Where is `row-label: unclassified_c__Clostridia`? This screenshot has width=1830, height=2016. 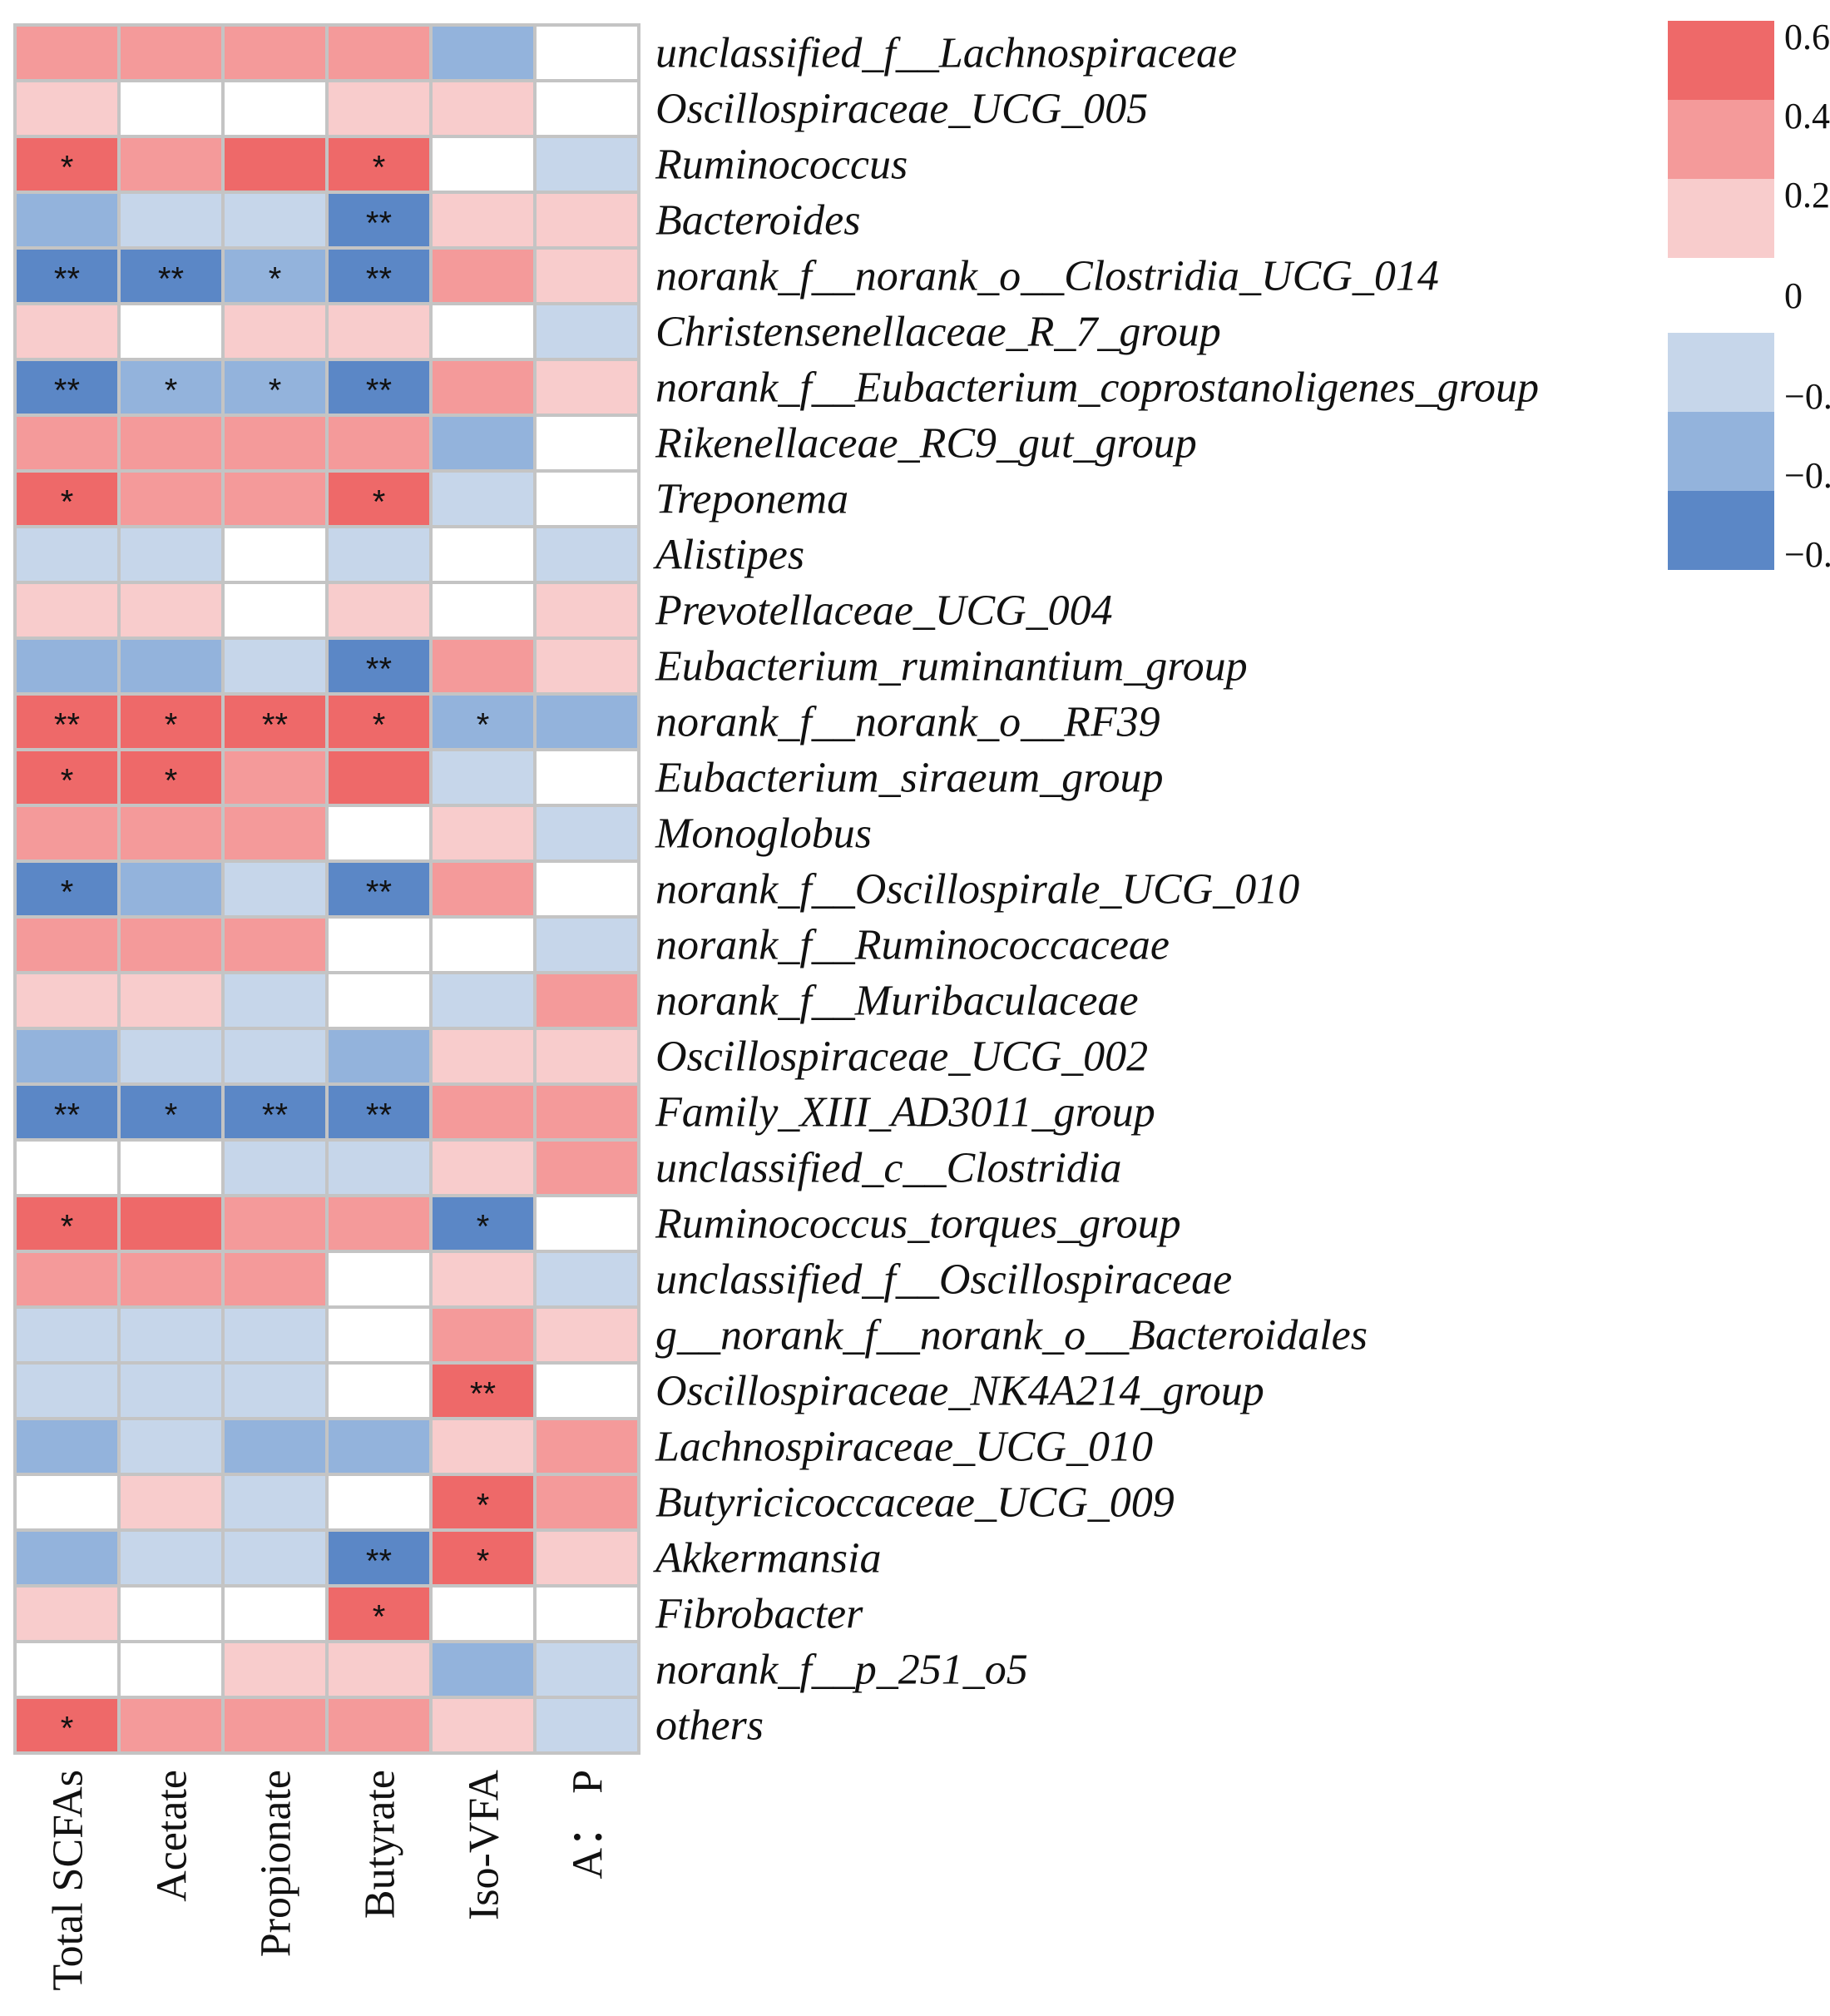 row-label: unclassified_c__Clostridia is located at coordinates (888, 1168).